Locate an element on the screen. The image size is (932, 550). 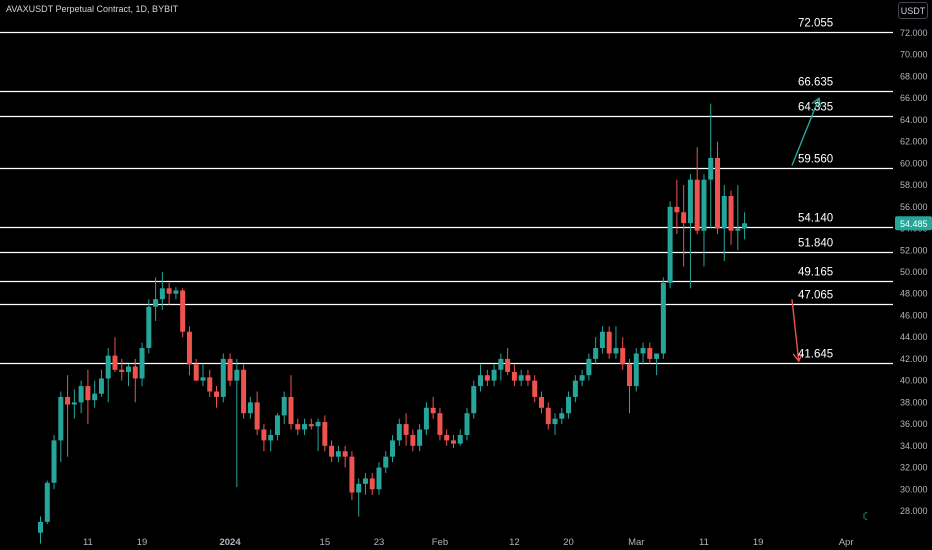
tradingview-logo-icon: ☾ is located at coordinates (867, 517).